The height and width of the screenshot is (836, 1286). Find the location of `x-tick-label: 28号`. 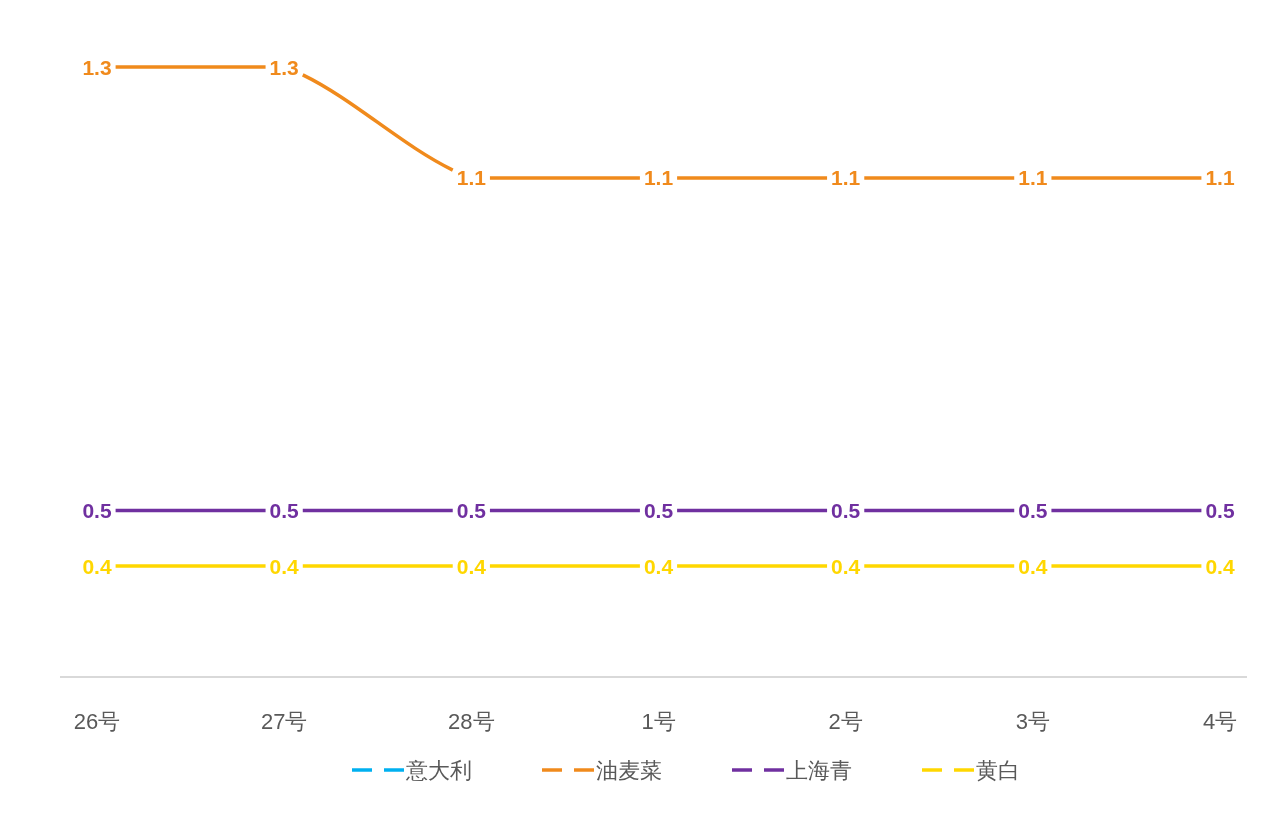

x-tick-label: 28号 is located at coordinates (471, 721).